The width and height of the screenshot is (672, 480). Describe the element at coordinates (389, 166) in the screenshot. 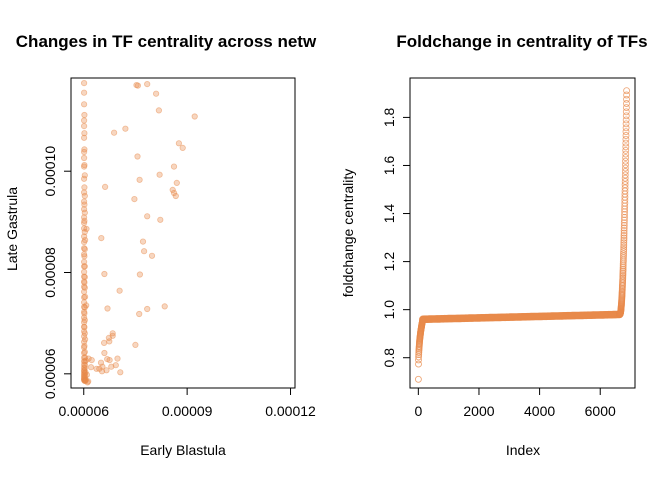

I see `right-y-tick-label: 1.6` at that location.